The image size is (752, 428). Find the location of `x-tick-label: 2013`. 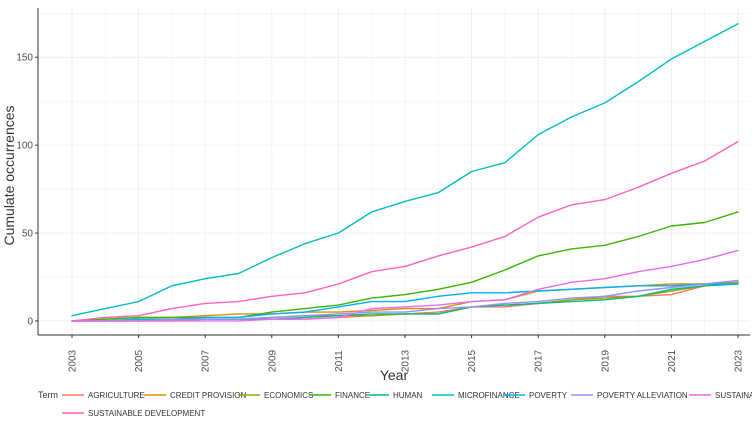

x-tick-label: 2013 is located at coordinates (406, 360).